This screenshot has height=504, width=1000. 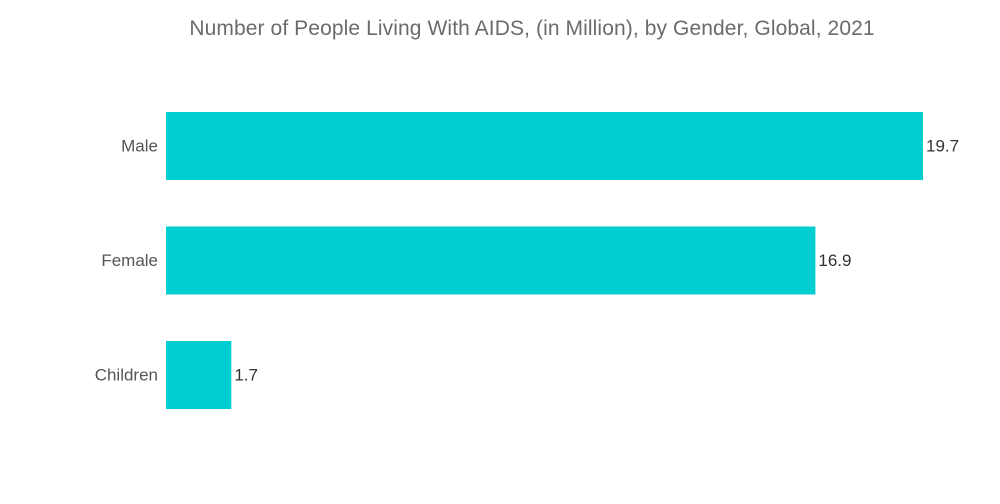 I want to click on category-label-children: Children, so click(x=126, y=375).